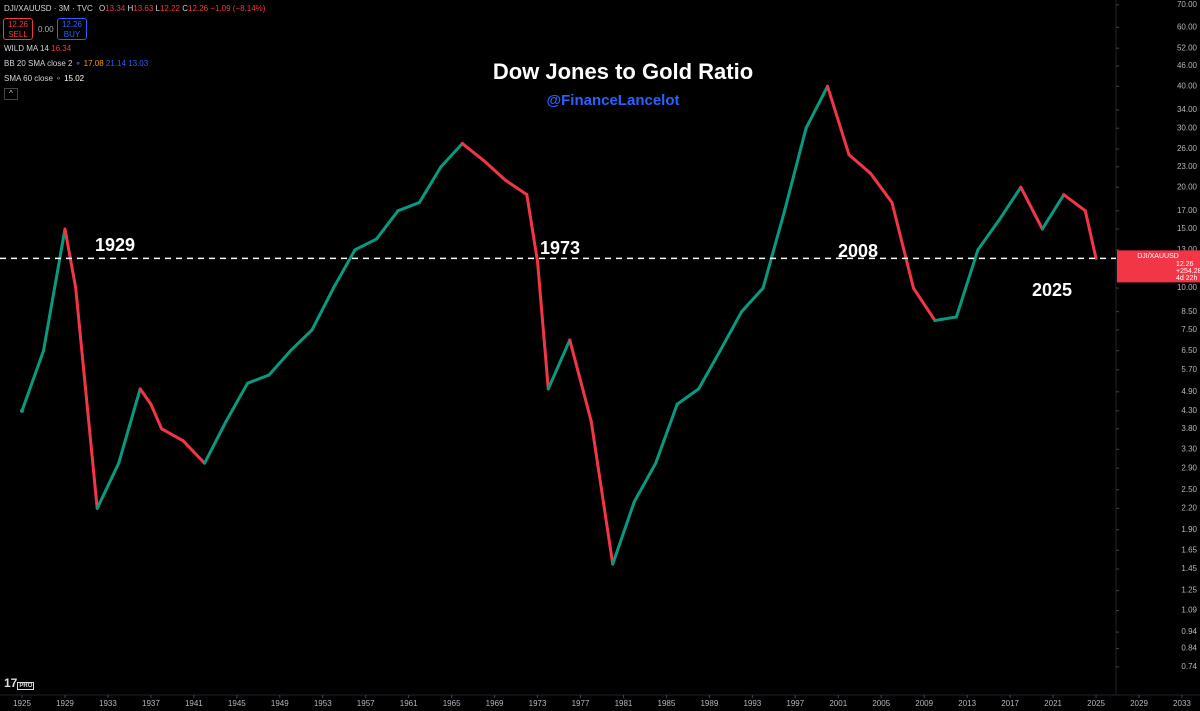  I want to click on price-tag, so click(1158, 266).